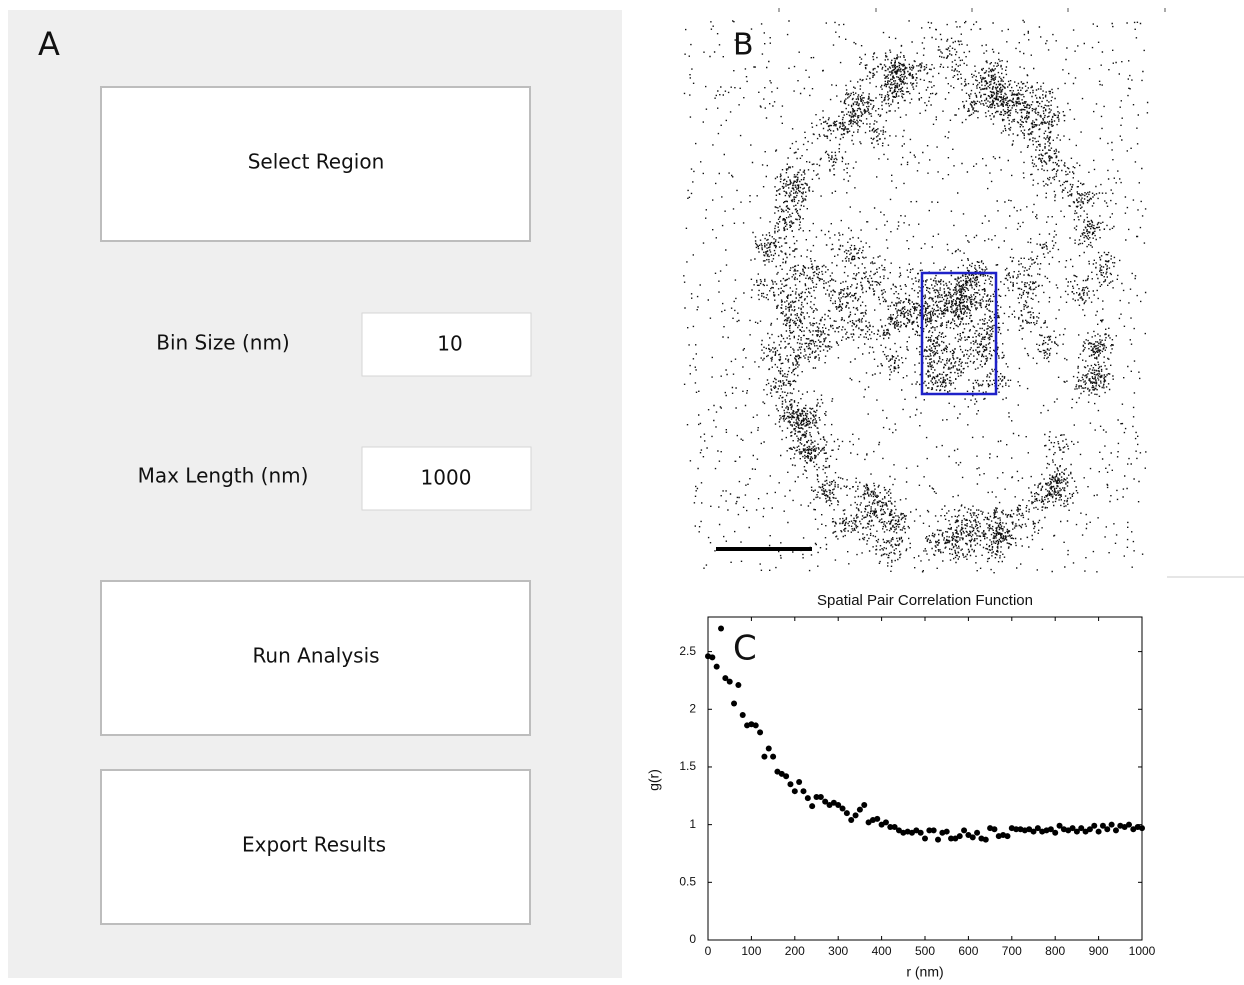 The image size is (1244, 985). I want to click on x-tick-label: 900, so click(1099, 951).